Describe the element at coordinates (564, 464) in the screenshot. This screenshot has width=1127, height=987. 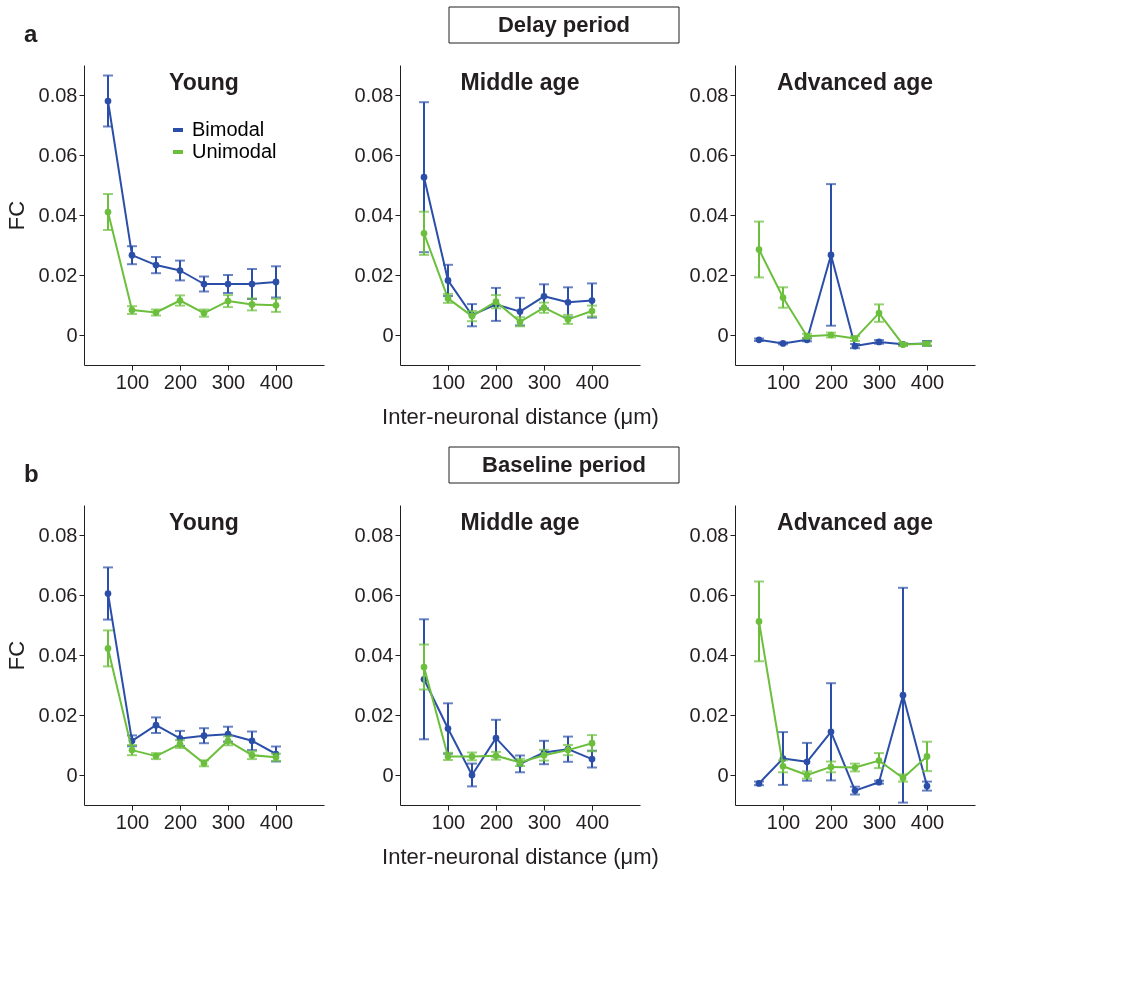
I see `text: Baseline period` at that location.